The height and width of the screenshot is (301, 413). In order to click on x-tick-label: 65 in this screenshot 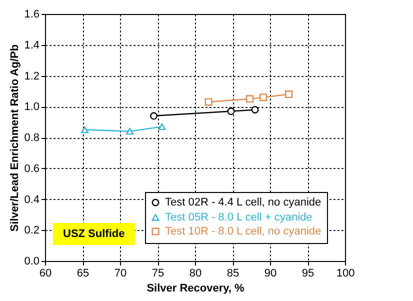, I will do `click(83, 274)`.